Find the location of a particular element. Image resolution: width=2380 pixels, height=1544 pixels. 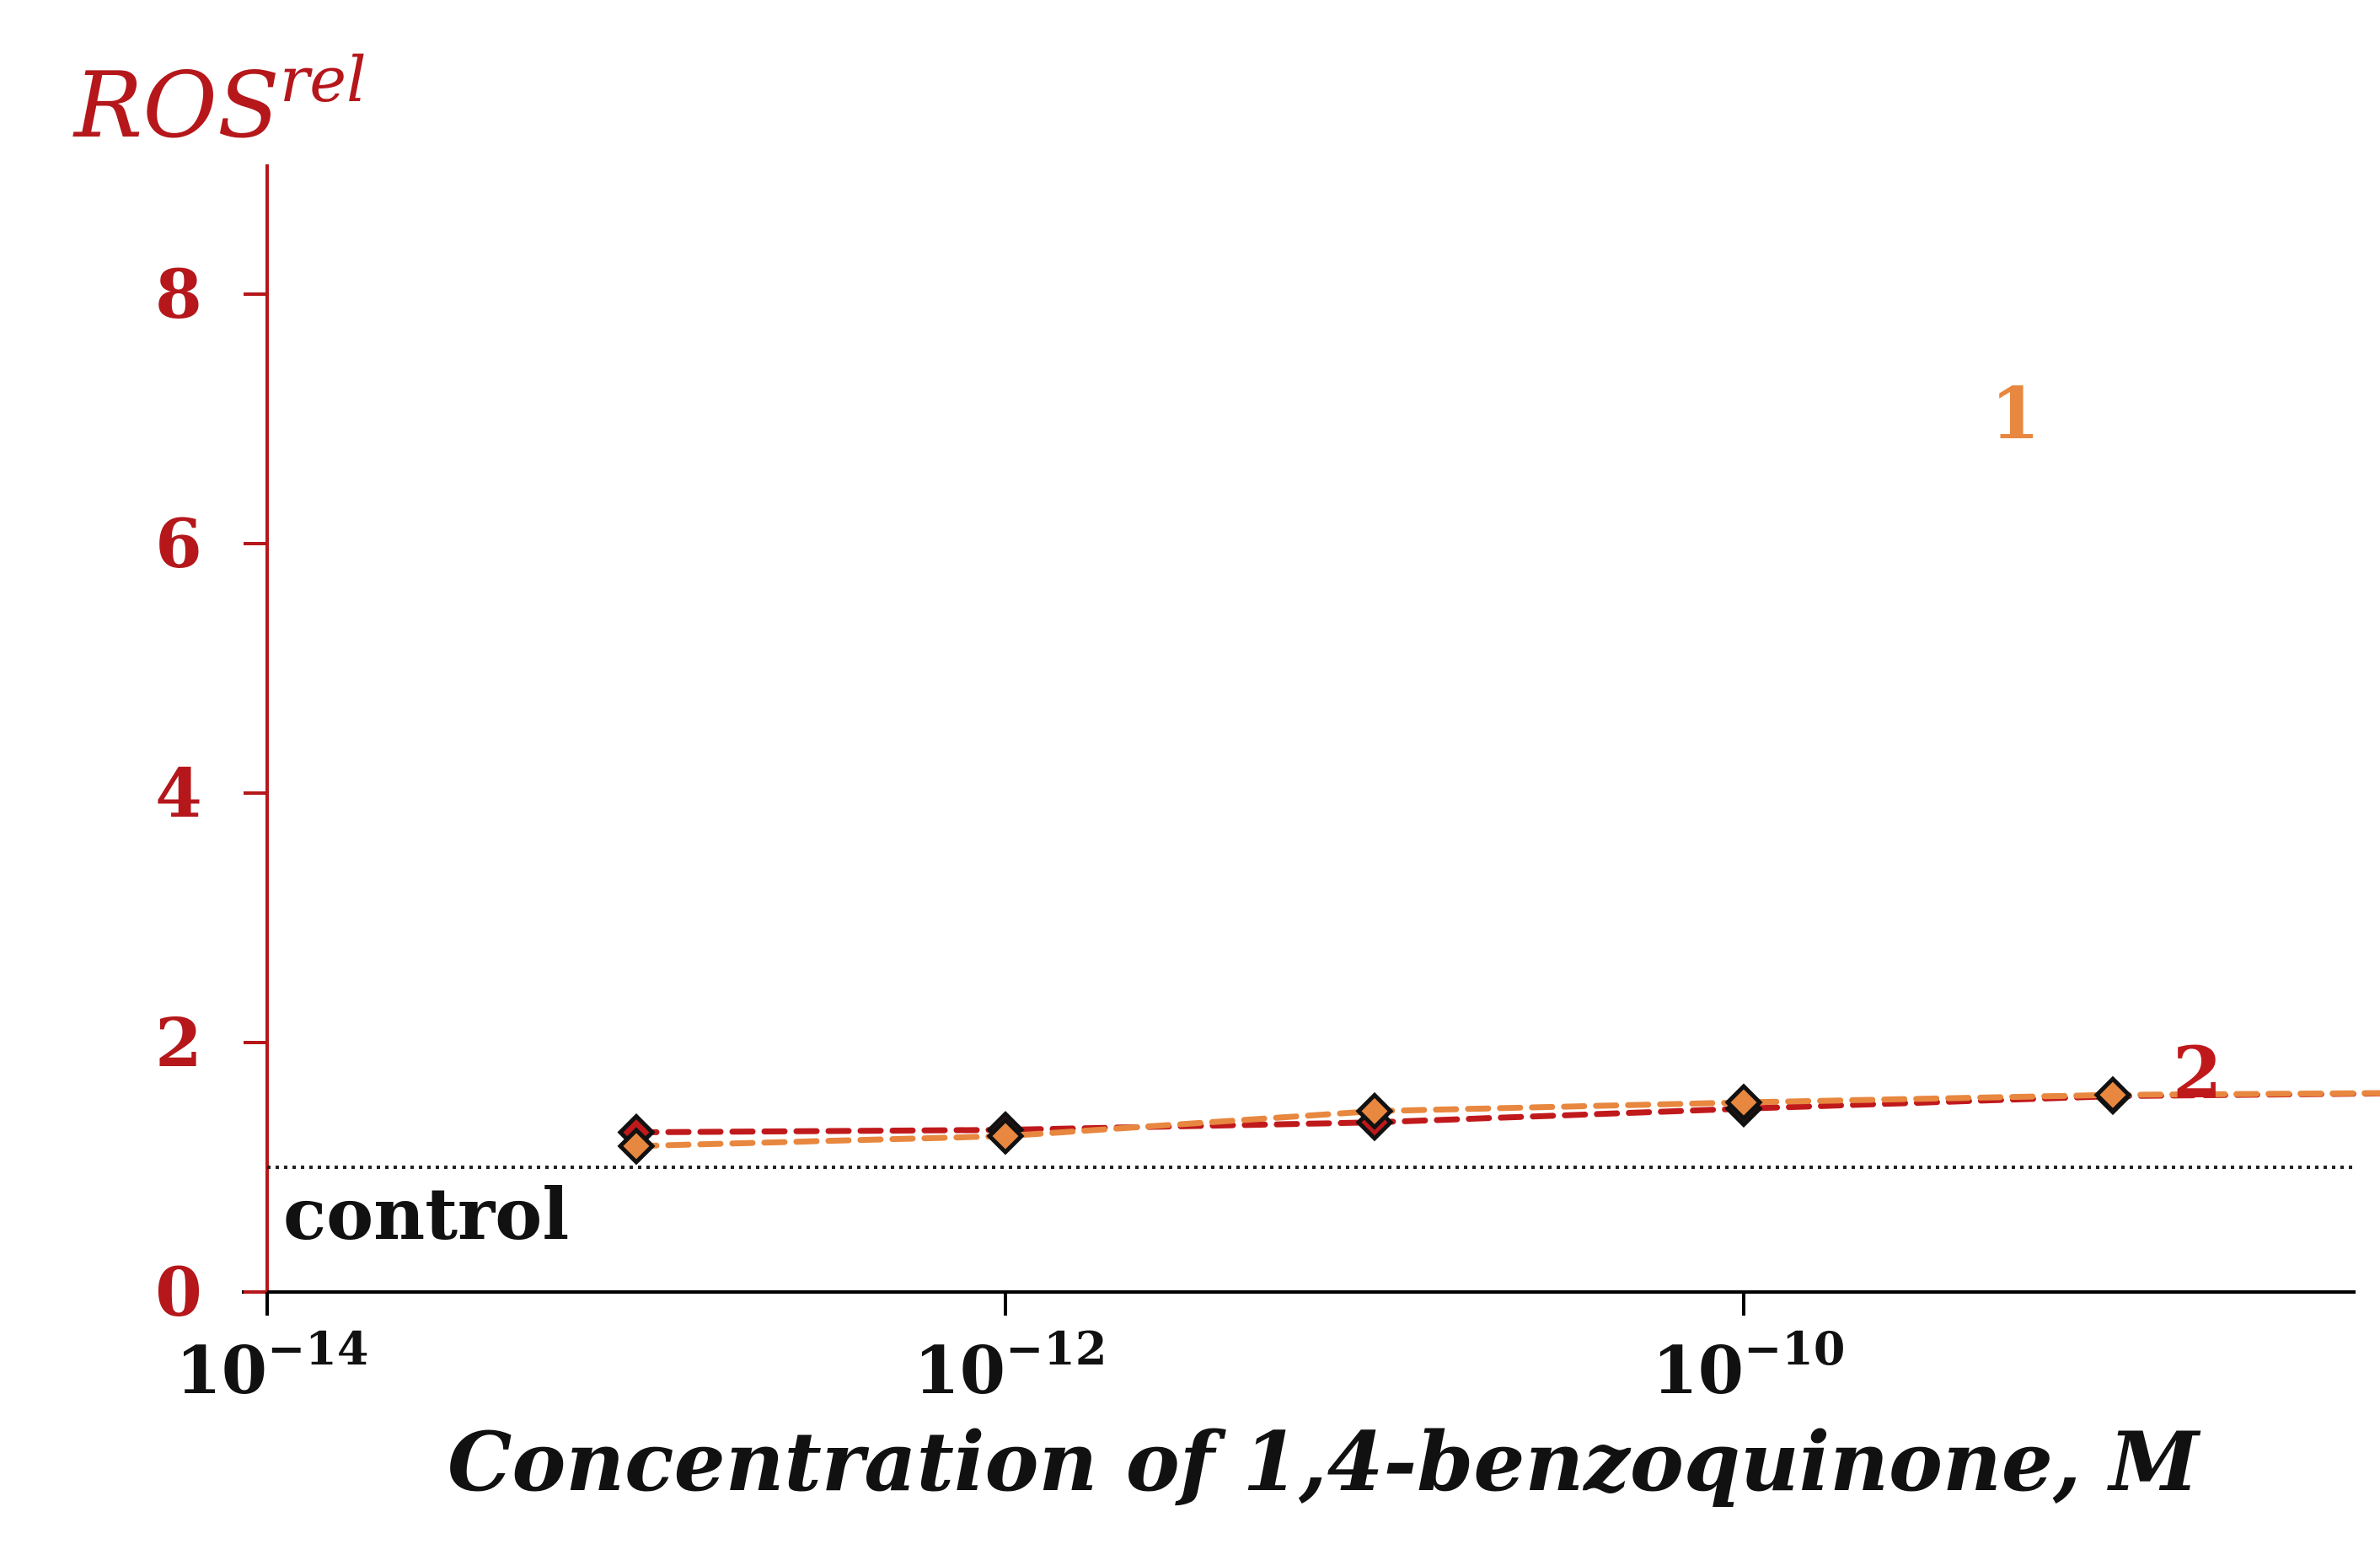

y-tick-label: 4 is located at coordinates (178, 793).